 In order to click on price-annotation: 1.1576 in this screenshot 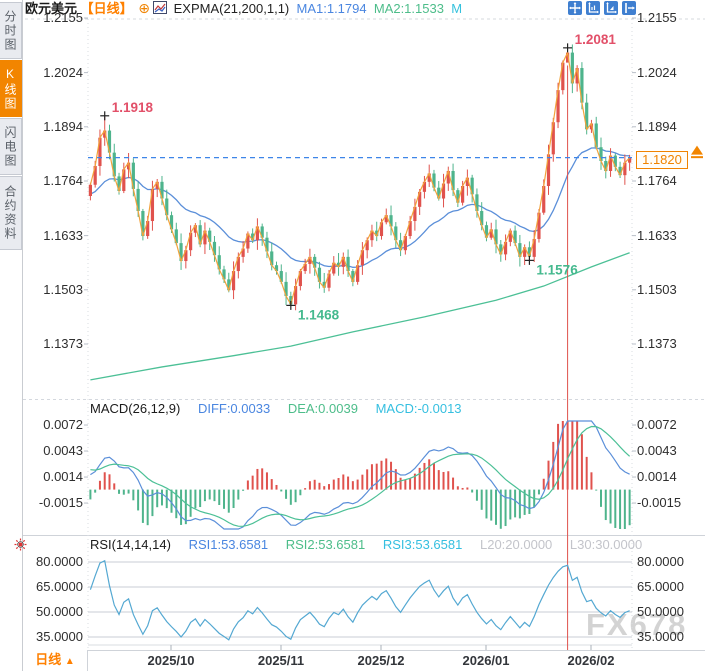, I will do `click(557, 269)`.